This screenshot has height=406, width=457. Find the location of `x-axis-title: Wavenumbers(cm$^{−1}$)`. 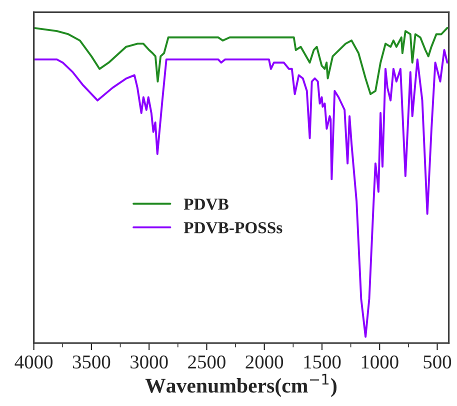

x-axis-title: Wavenumbers(cm$^{−1}$) is located at coordinates (240, 385).